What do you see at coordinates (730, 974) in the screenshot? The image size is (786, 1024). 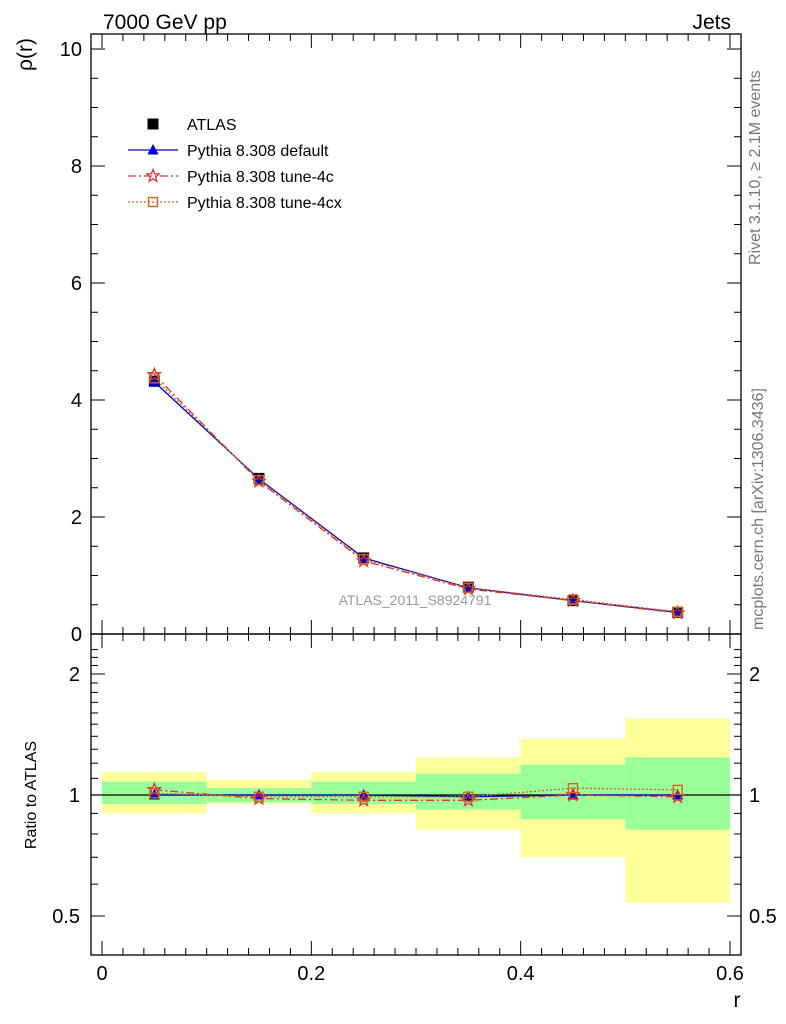 I see `x-tick-label: 0.6` at bounding box center [730, 974].